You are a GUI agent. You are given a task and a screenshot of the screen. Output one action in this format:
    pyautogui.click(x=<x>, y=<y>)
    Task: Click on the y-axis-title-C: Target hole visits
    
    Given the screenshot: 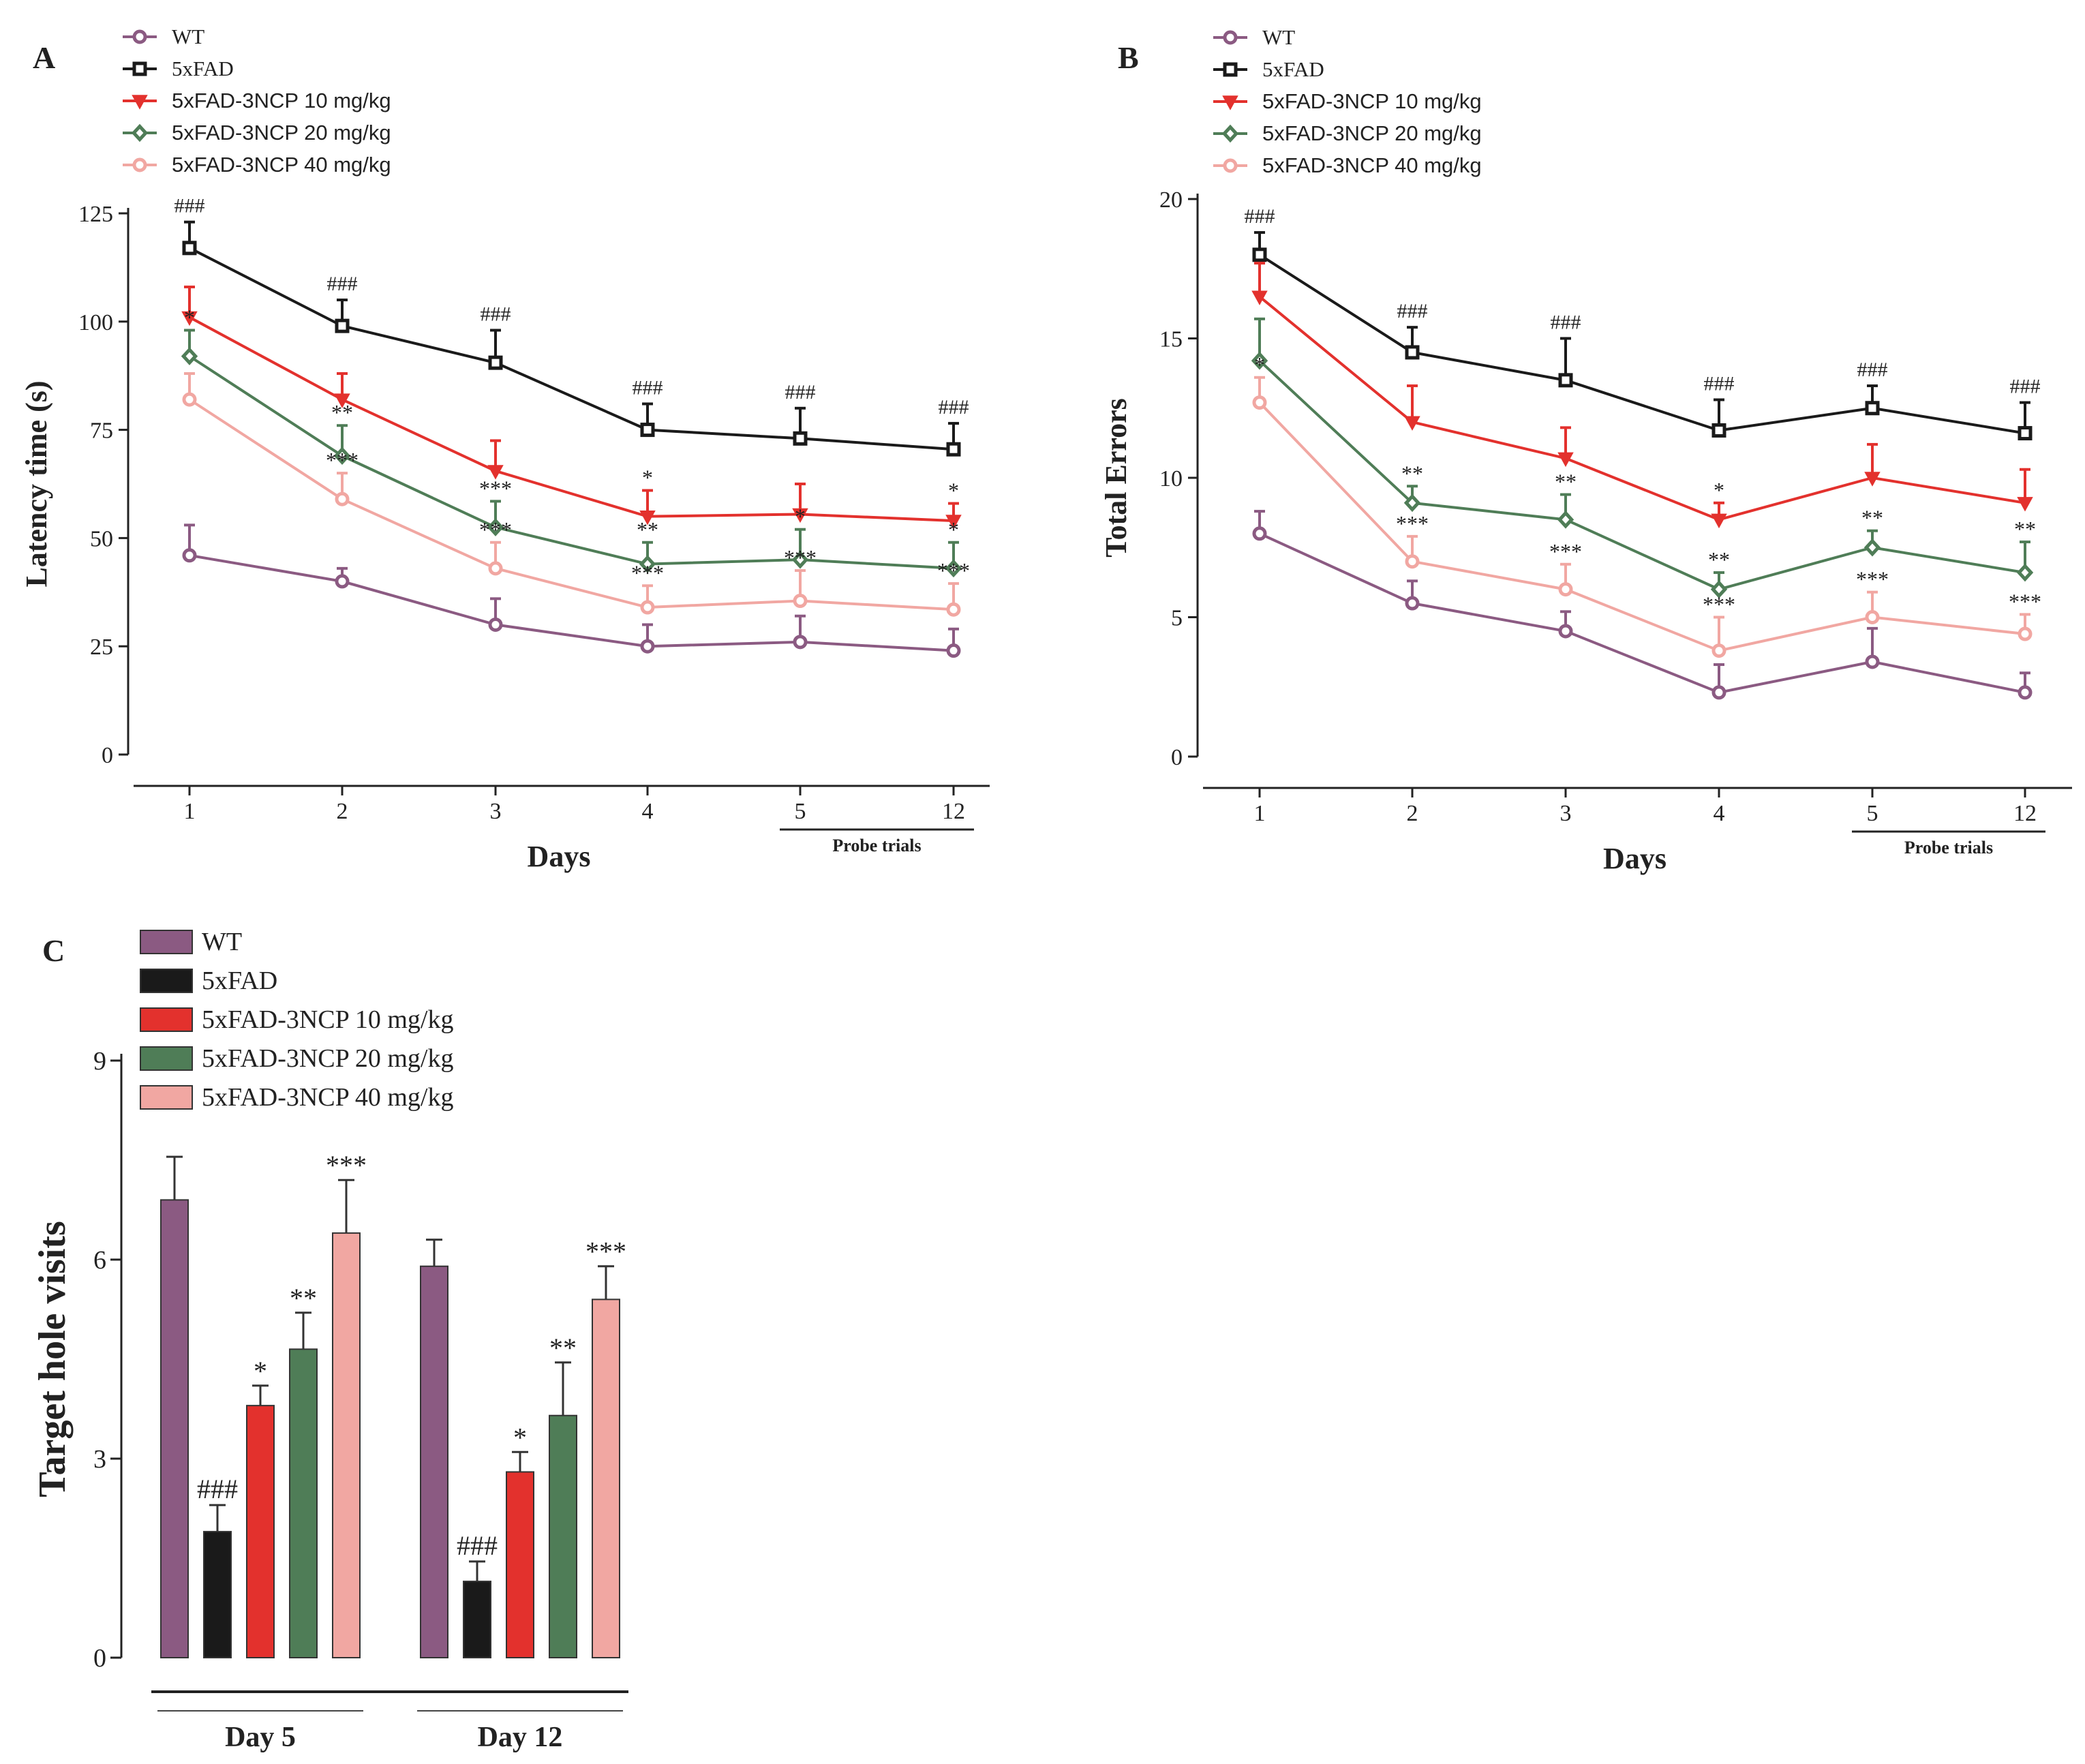 What is the action you would take?
    pyautogui.click(x=52, y=1359)
    